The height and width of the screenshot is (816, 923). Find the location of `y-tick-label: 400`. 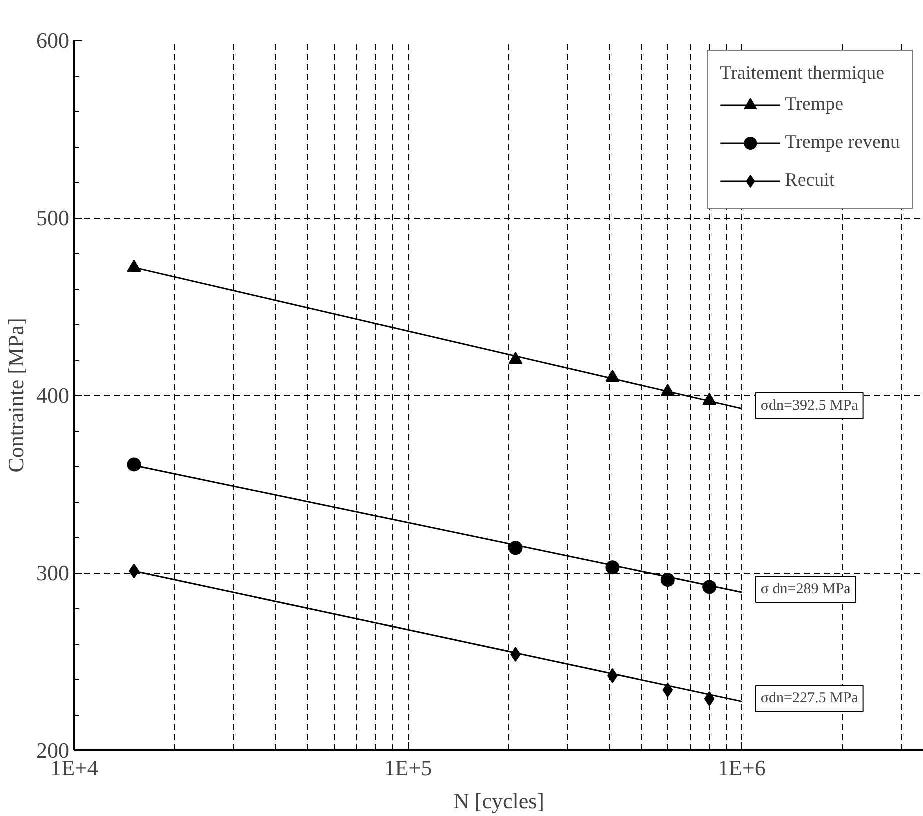

y-tick-label: 400 is located at coordinates (53, 395).